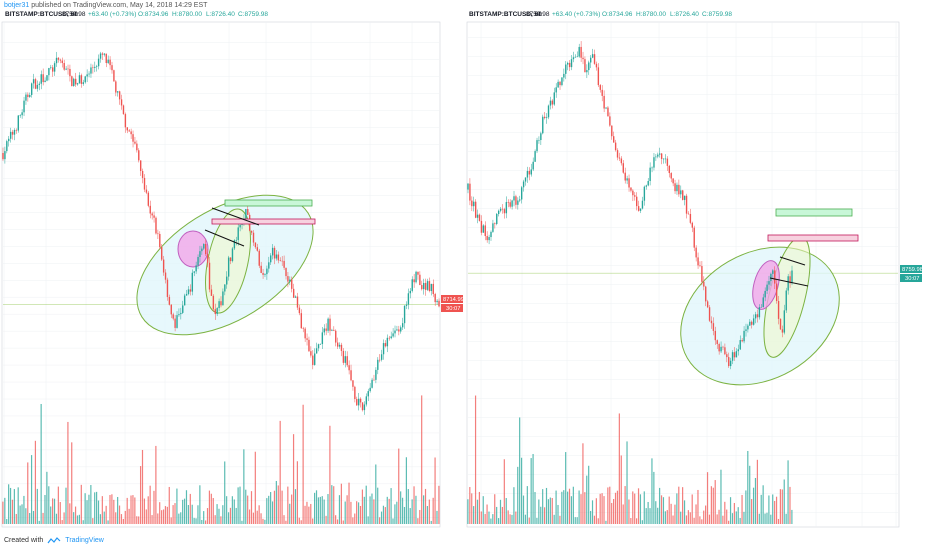 This screenshot has height=550, width=932. Describe the element at coordinates (74, 14) in the screenshot. I see `left-last-value: 8759.98` at that location.